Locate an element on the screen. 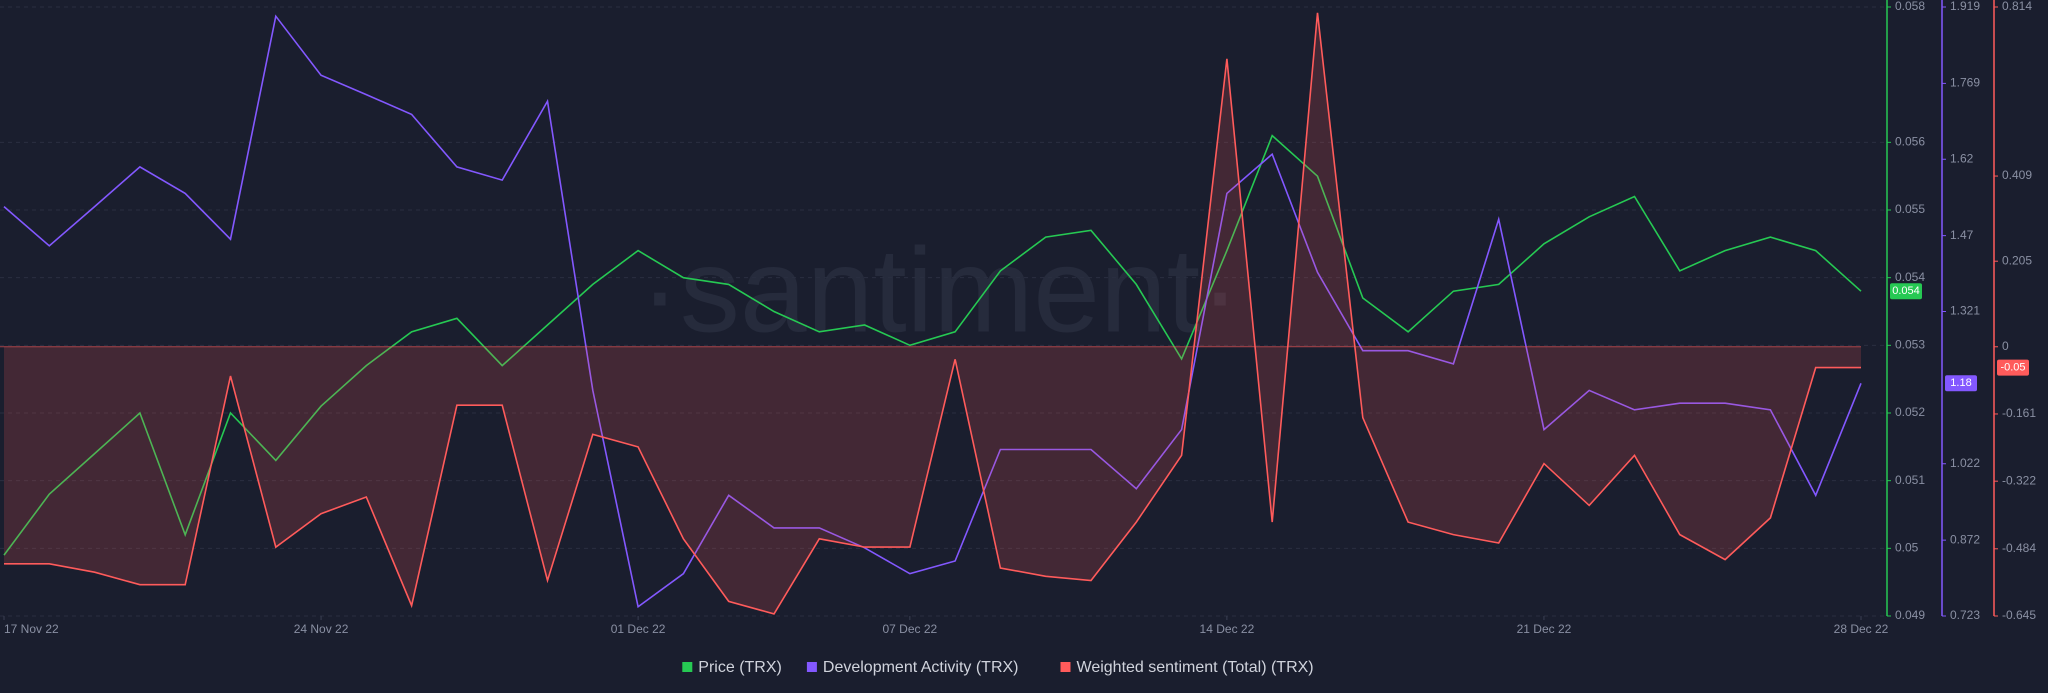  y-tick-label: 0.205 is located at coordinates (2017, 260).